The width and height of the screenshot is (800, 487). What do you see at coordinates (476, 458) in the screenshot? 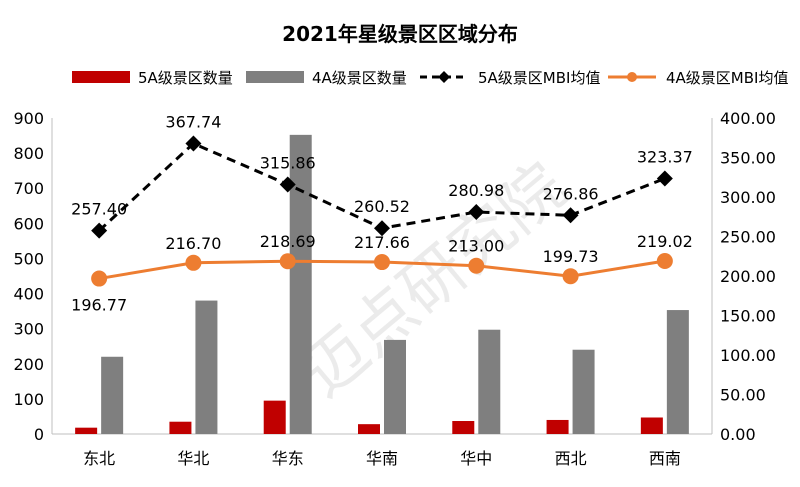
I see `x-tick-label: 华中` at bounding box center [476, 458].